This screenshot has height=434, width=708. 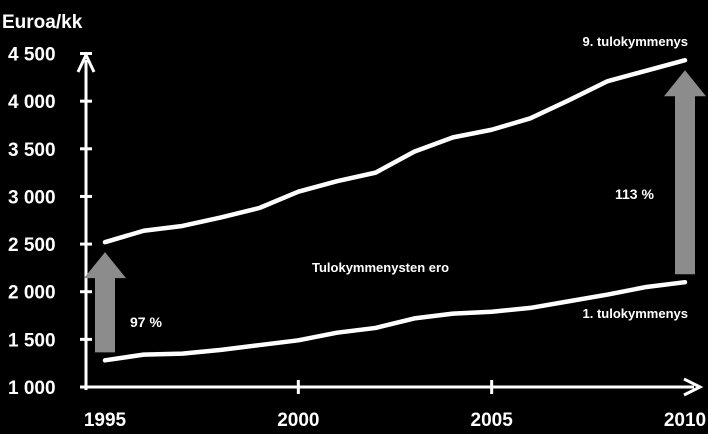 I want to click on y-tick-label: 2 000, so click(x=32, y=293).